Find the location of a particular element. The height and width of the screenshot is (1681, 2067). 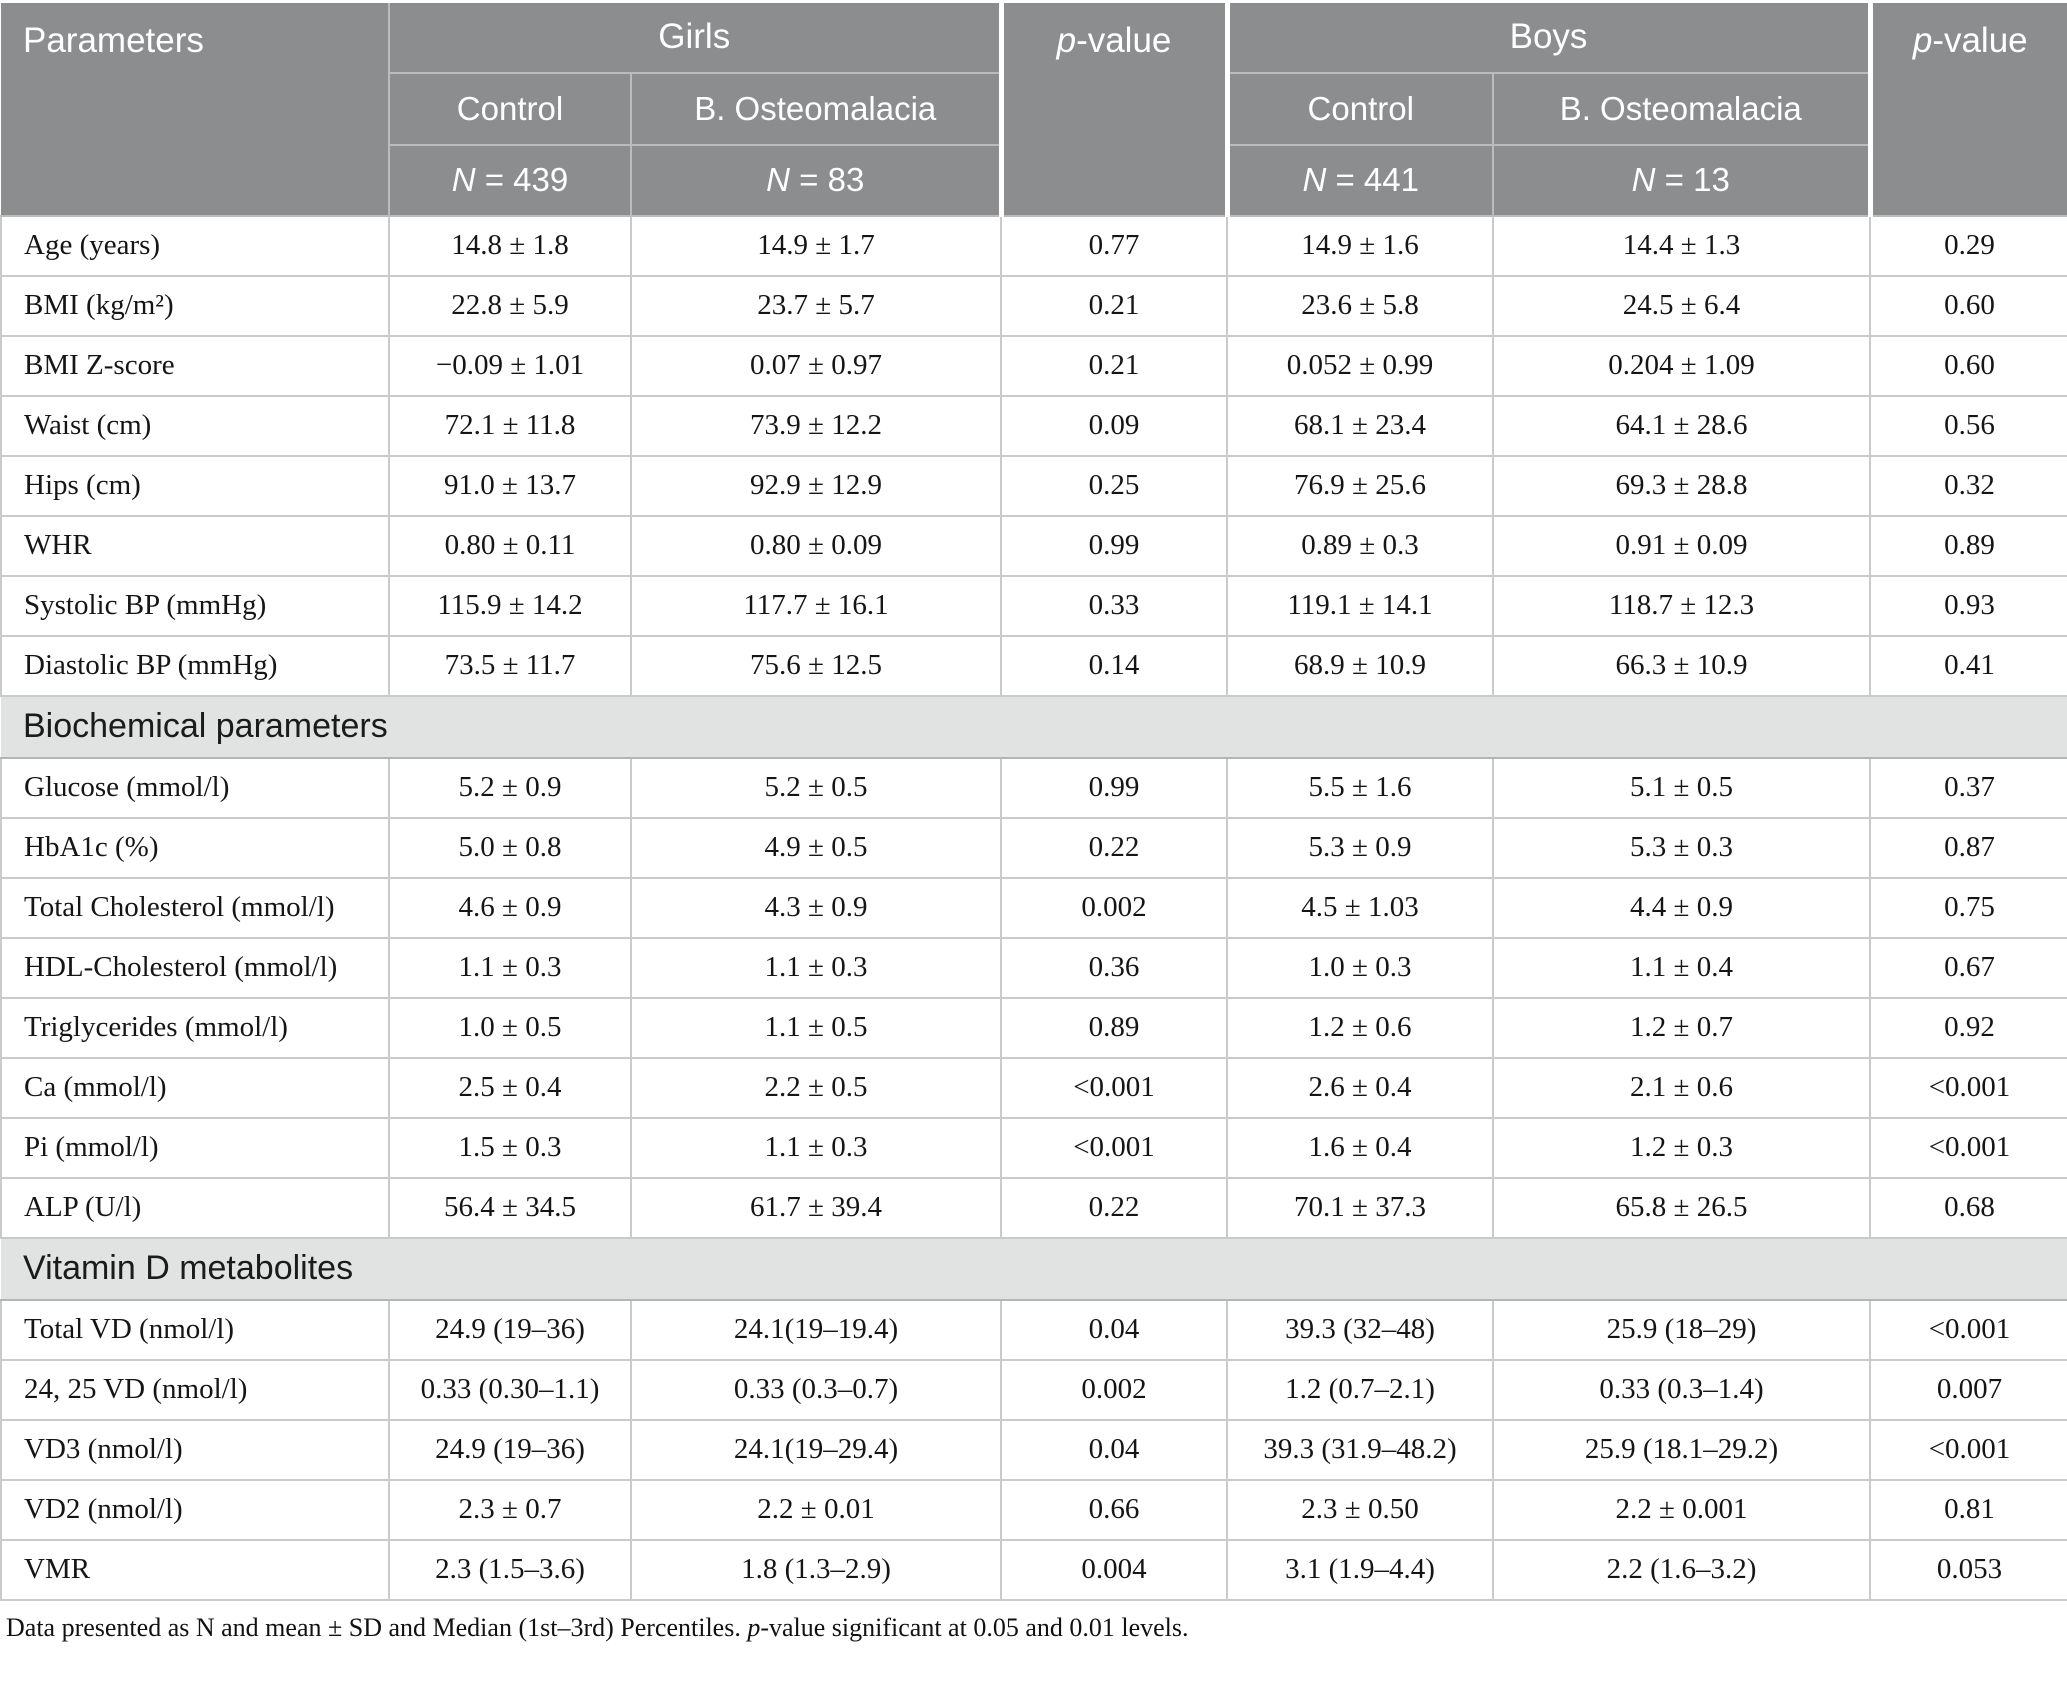

row-value: 0.67 is located at coordinates (1968, 967).